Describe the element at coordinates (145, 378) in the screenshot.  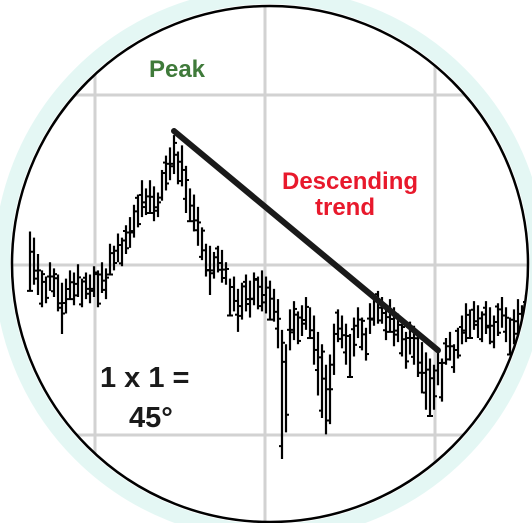
I see `ratio-label-line1: 1 x 1 =` at that location.